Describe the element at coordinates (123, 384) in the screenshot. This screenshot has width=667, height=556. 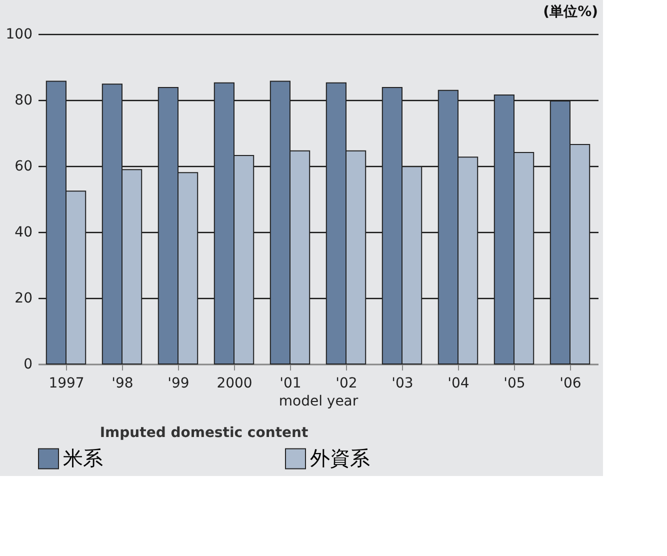
I see `x-tick-label: '98` at that location.